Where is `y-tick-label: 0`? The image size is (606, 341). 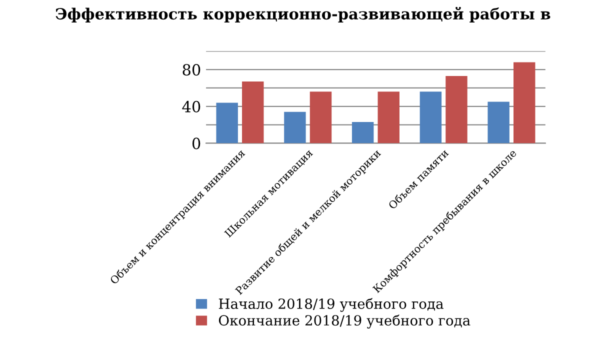 y-tick-label: 0 is located at coordinates (196, 144).